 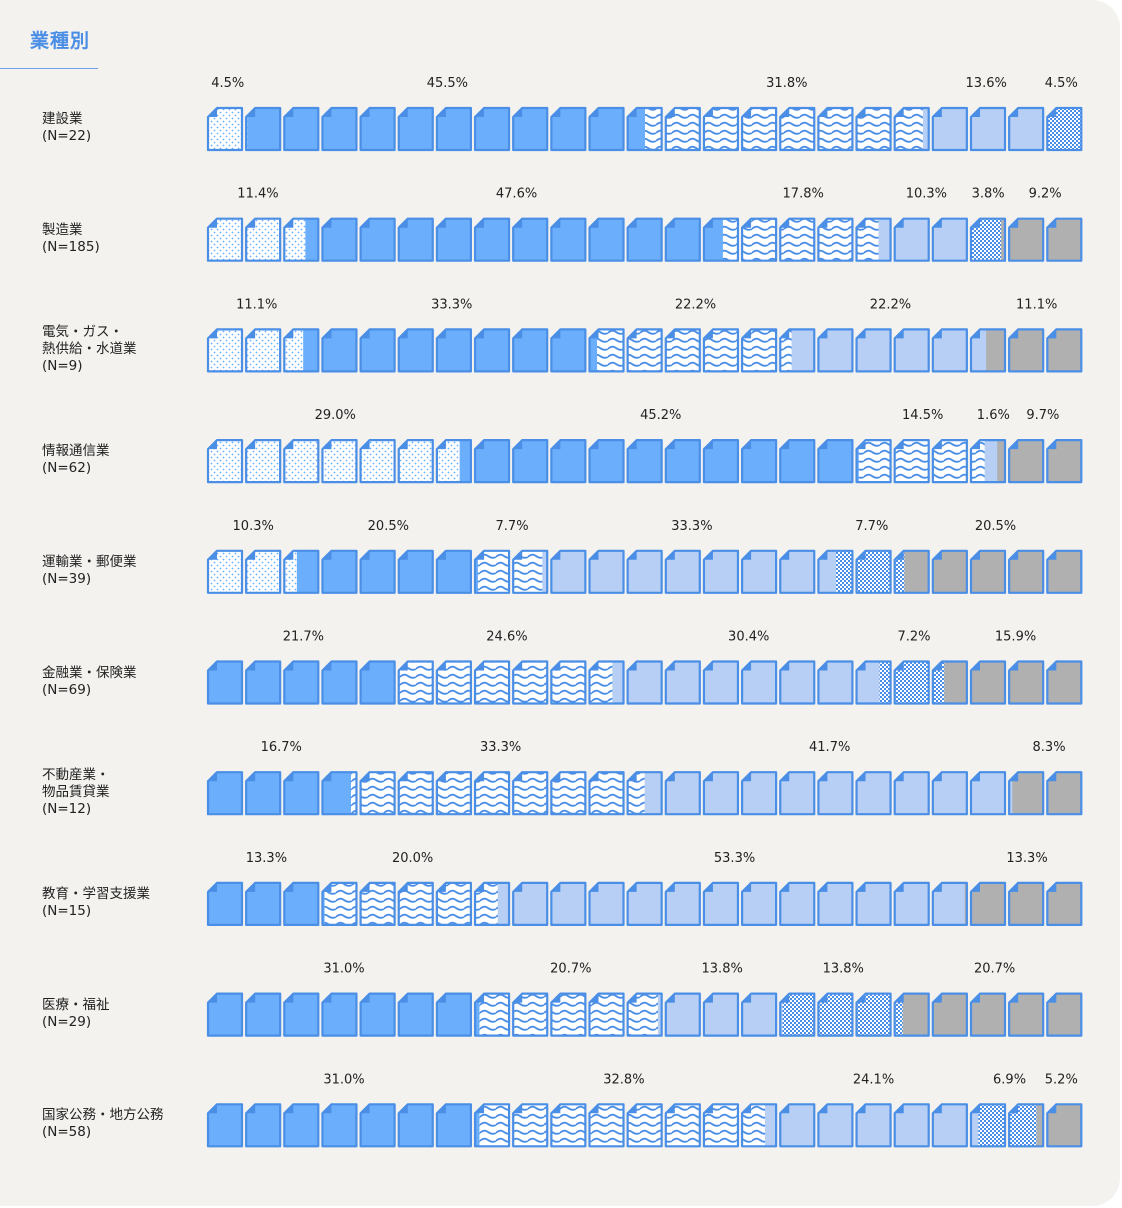 I want to click on value-label: 24.1%, so click(x=873, y=1079).